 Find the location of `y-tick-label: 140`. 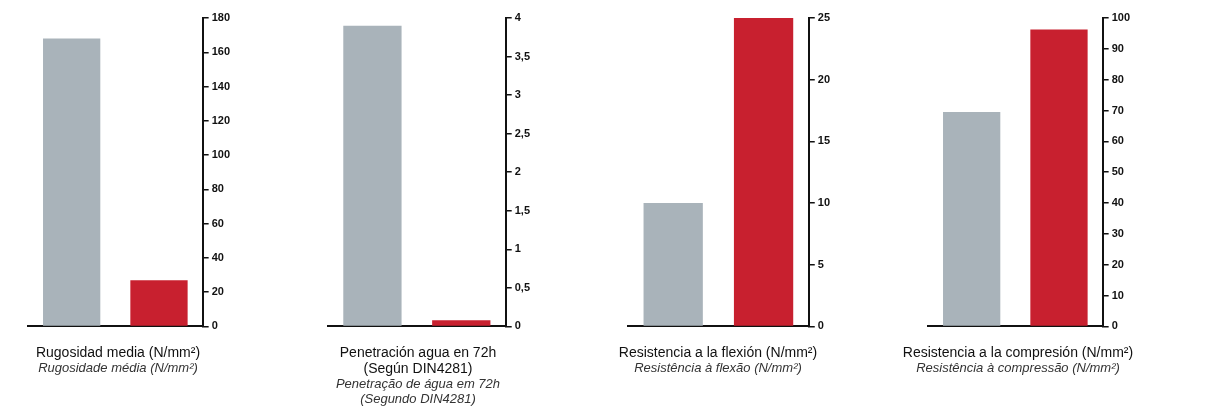

y-tick-label: 140 is located at coordinates (221, 85).